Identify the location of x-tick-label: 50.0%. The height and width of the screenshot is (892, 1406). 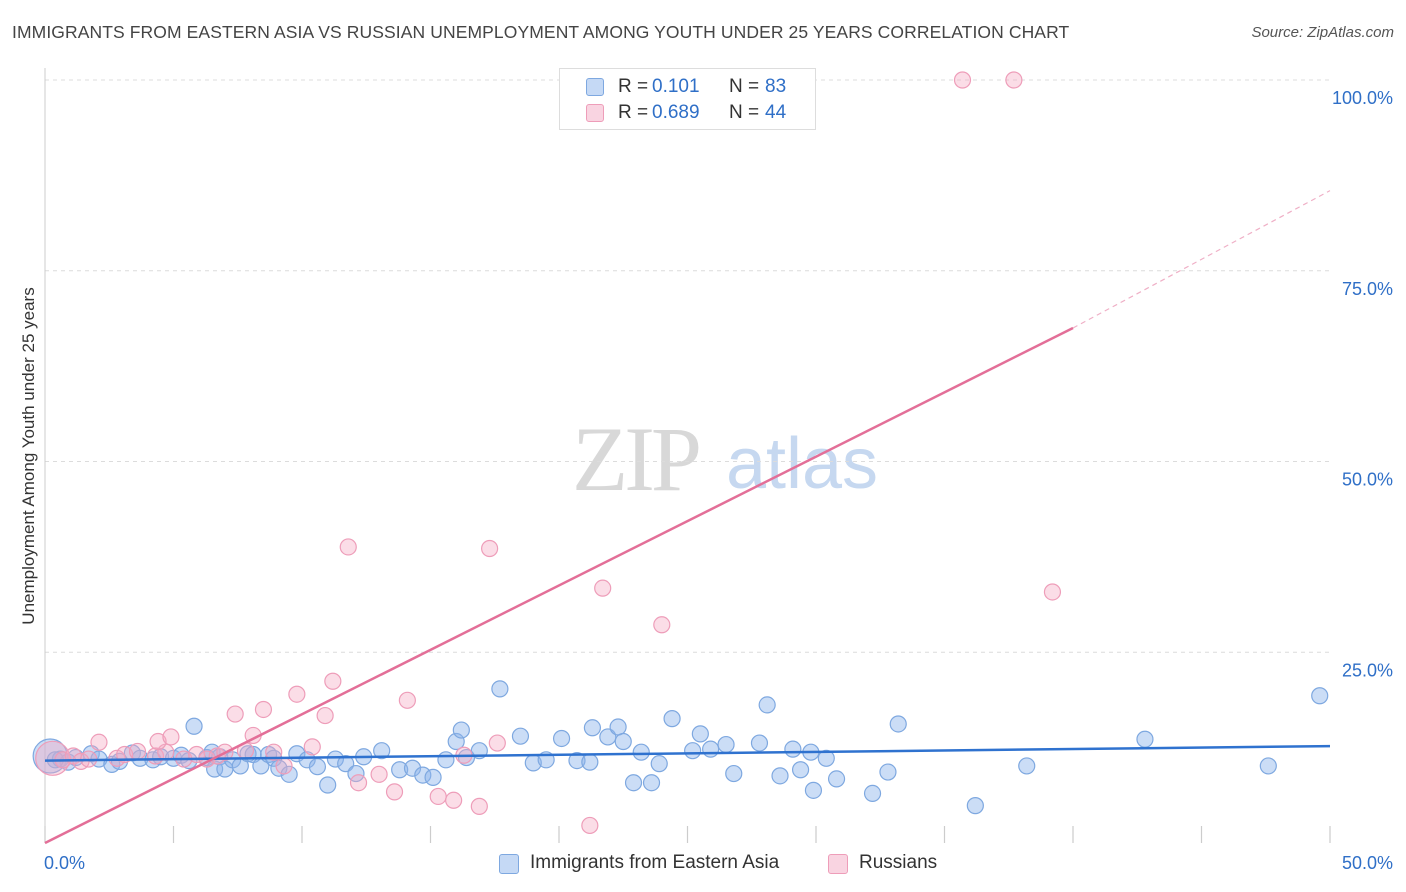
(1367, 863).